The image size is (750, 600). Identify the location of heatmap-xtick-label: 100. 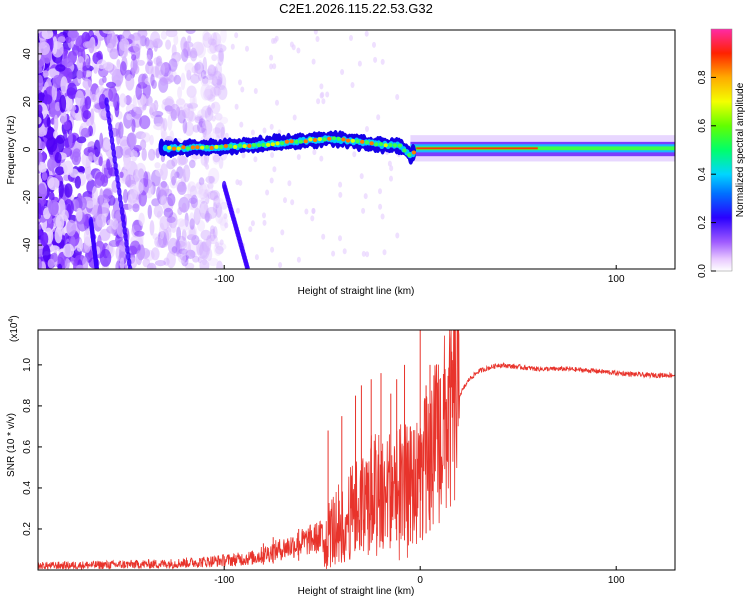
(616, 279).